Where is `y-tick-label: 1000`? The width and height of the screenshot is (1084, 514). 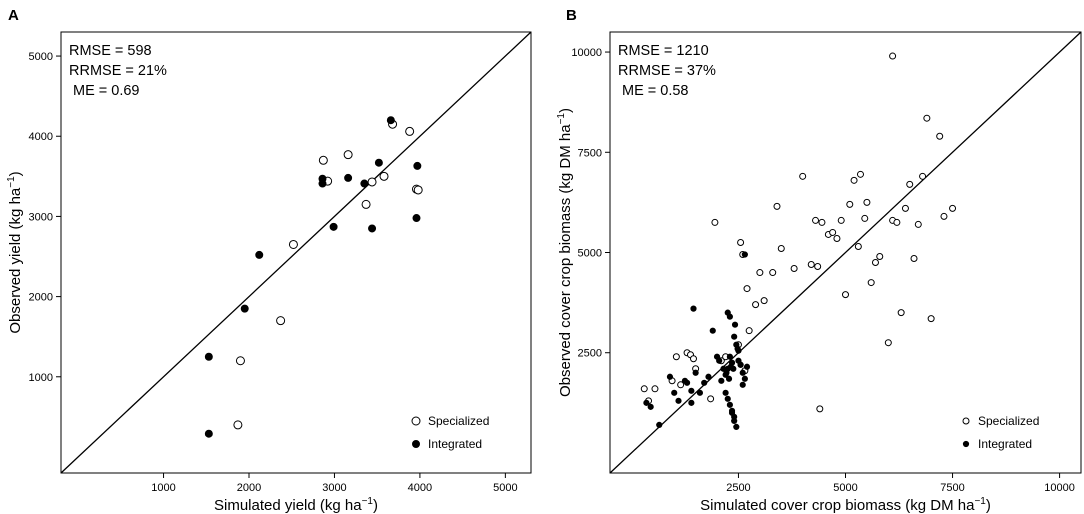
y-tick-label: 1000 is located at coordinates (41, 378).